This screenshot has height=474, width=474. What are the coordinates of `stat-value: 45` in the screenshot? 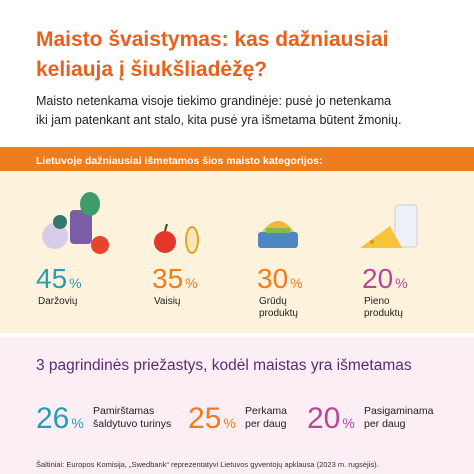 It's located at (51, 278).